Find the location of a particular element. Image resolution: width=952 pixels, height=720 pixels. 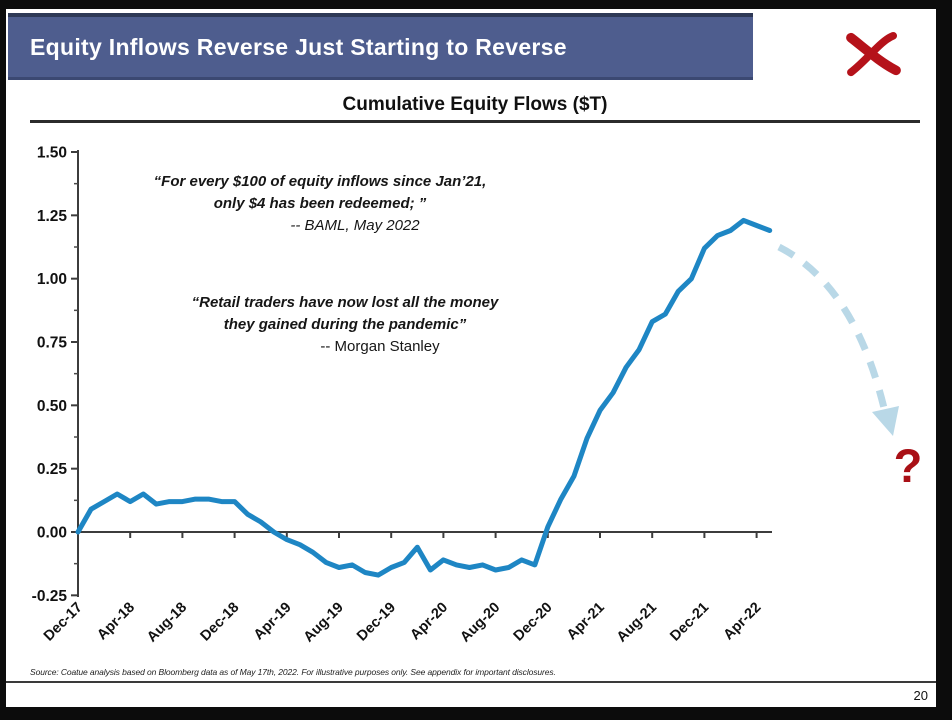

y-tick-label: 0.00 is located at coordinates (52, 533).